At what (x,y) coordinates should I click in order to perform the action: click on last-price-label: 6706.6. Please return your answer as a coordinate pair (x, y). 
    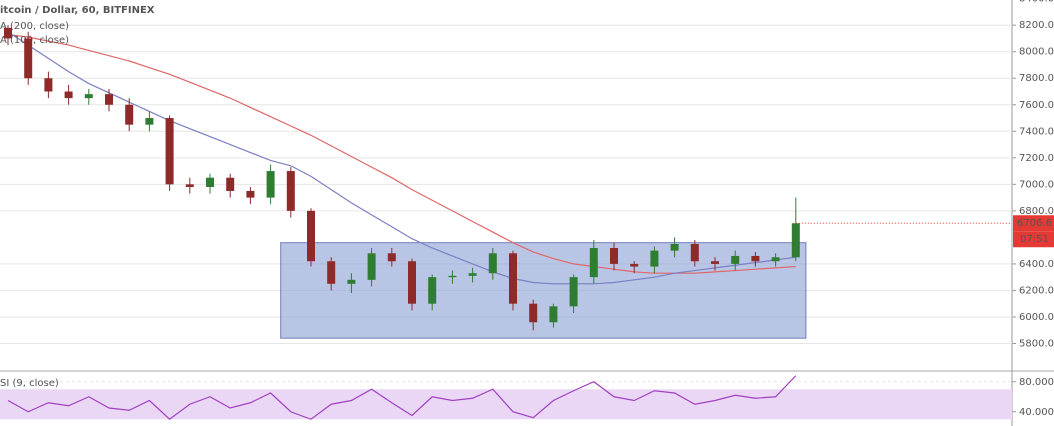
    Looking at the image, I should click on (1034, 223).